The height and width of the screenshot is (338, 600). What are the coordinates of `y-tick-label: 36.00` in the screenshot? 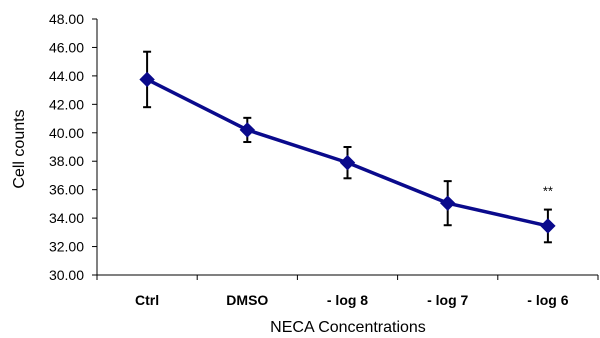 It's located at (66, 190).